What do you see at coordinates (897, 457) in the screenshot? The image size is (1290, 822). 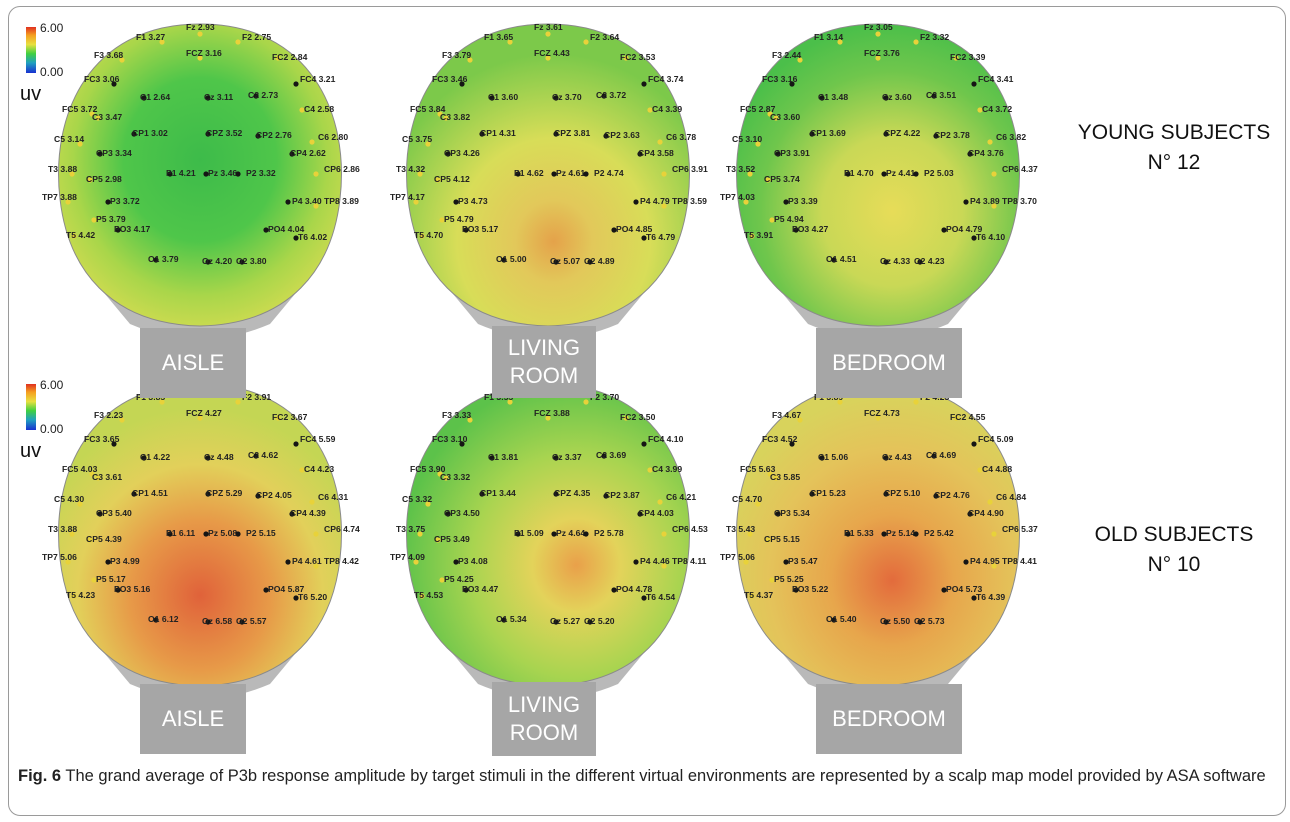 I see `electrode-label: Cz 4.43` at bounding box center [897, 457].